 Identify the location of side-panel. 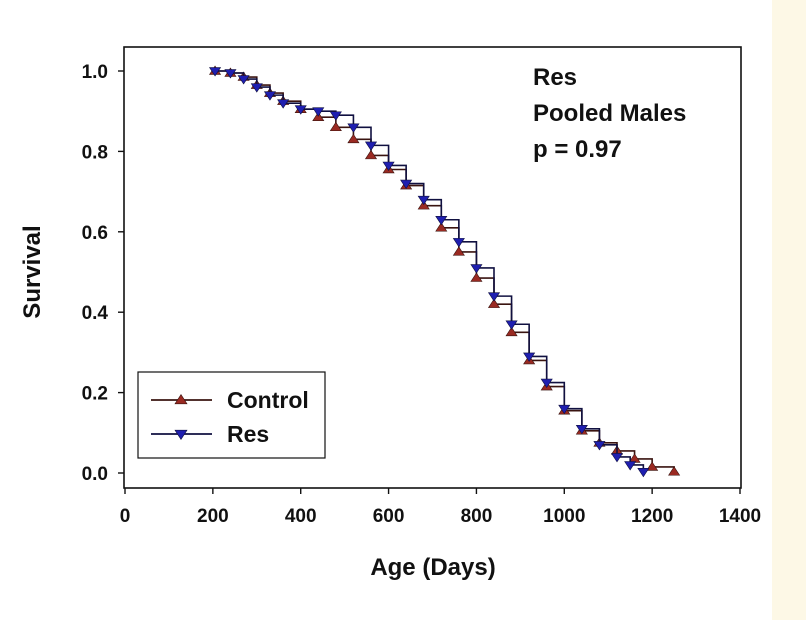
(789, 310).